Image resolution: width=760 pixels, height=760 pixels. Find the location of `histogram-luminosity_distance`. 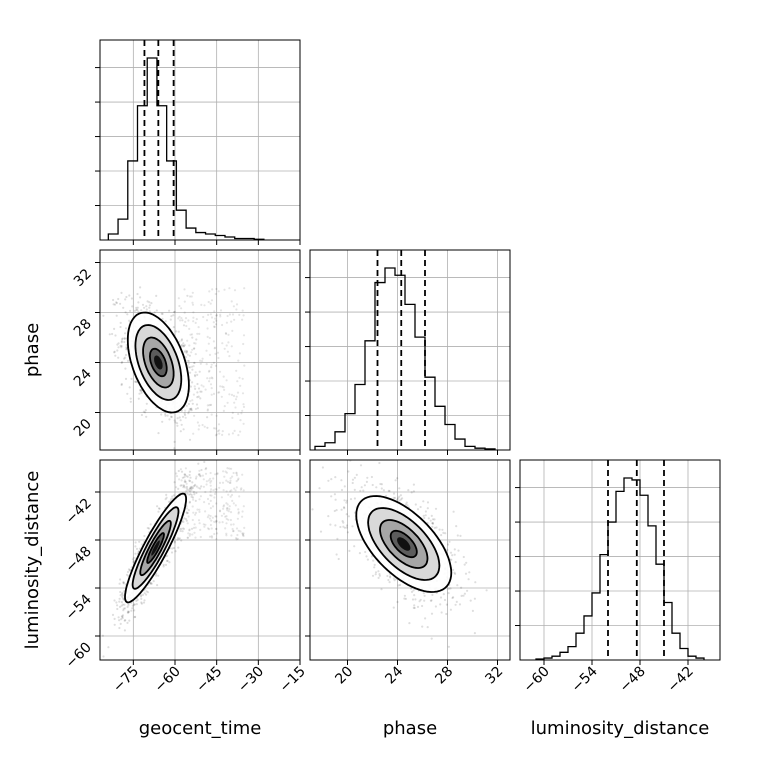

histogram-luminosity_distance is located at coordinates (620, 568).